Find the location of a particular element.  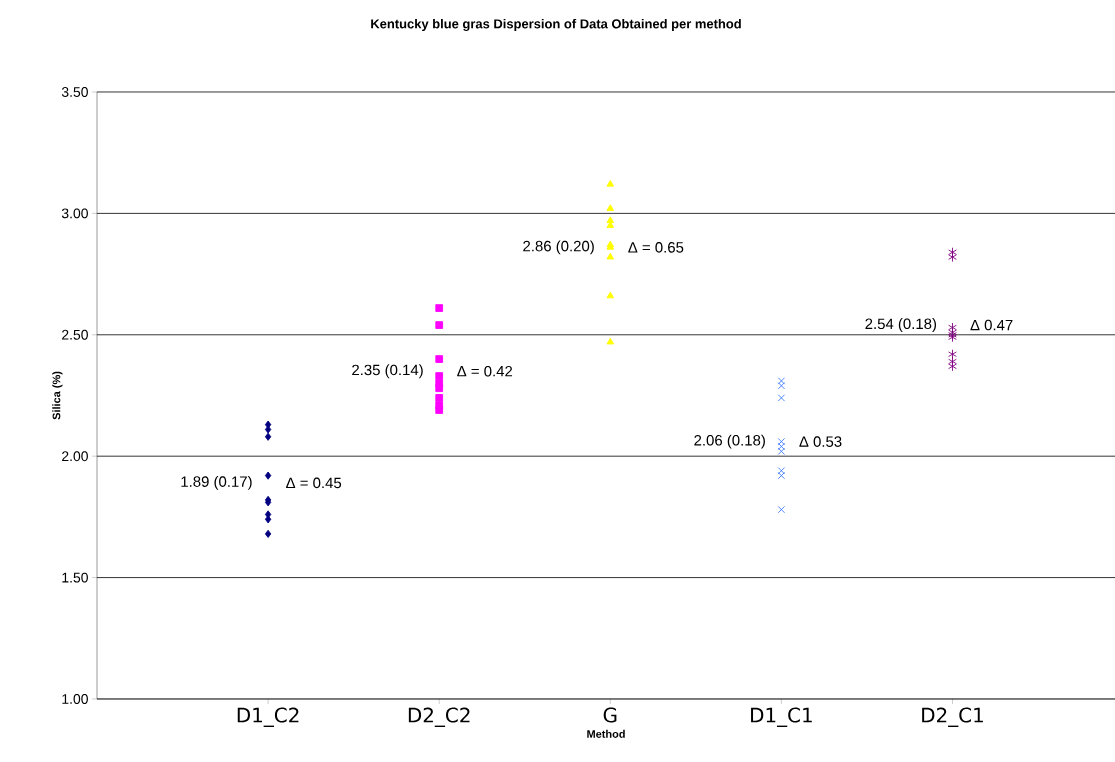

x-tick-label: D2_C2 is located at coordinates (439, 717).